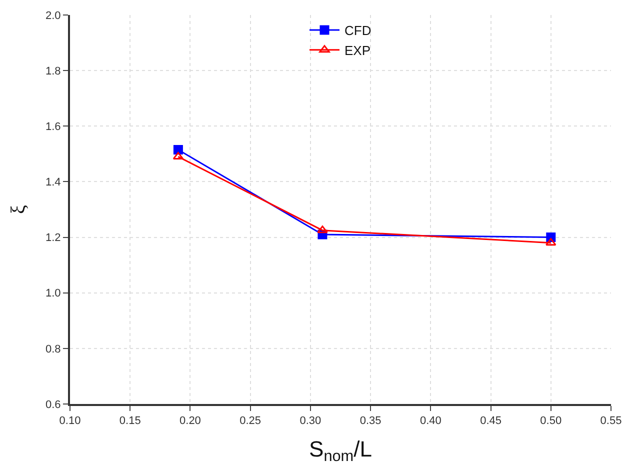 The image size is (632, 474). Describe the element at coordinates (357, 50) in the screenshot. I see `legend-label: EXP` at that location.